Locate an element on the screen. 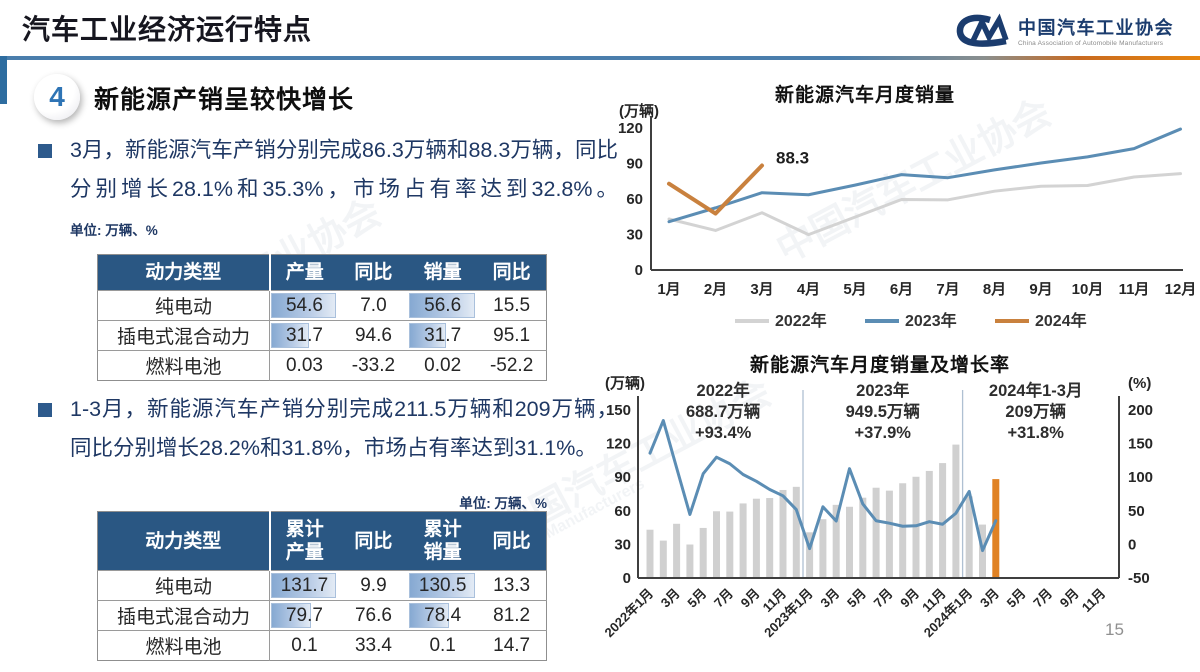 This screenshot has height=672, width=1200. column-header: 销量 is located at coordinates (443, 272).